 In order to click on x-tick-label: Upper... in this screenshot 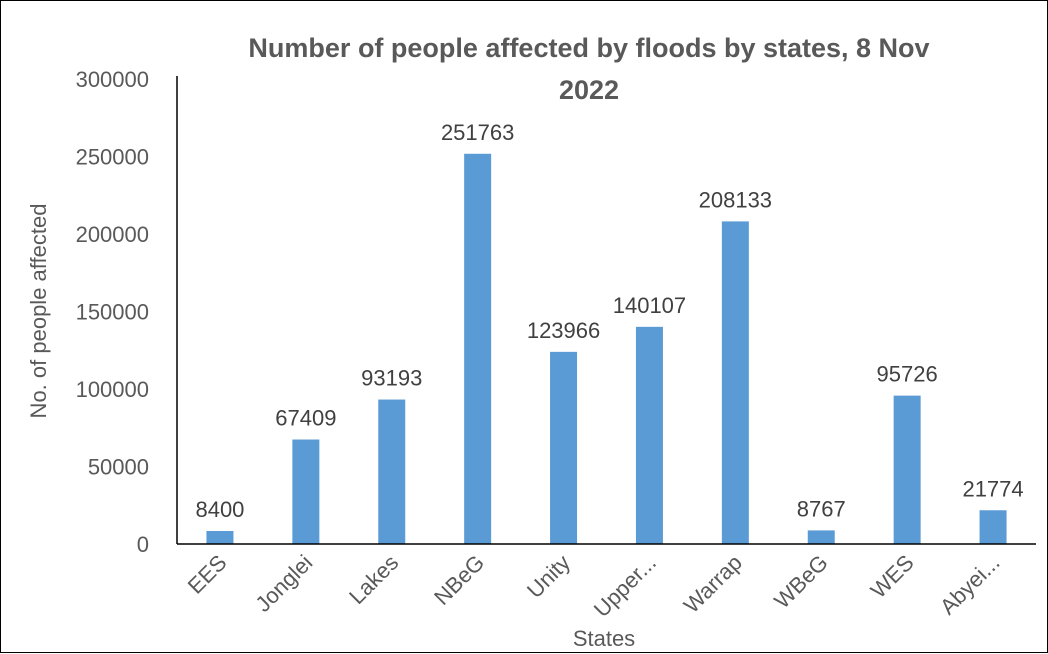, I will do `click(625, 586)`.